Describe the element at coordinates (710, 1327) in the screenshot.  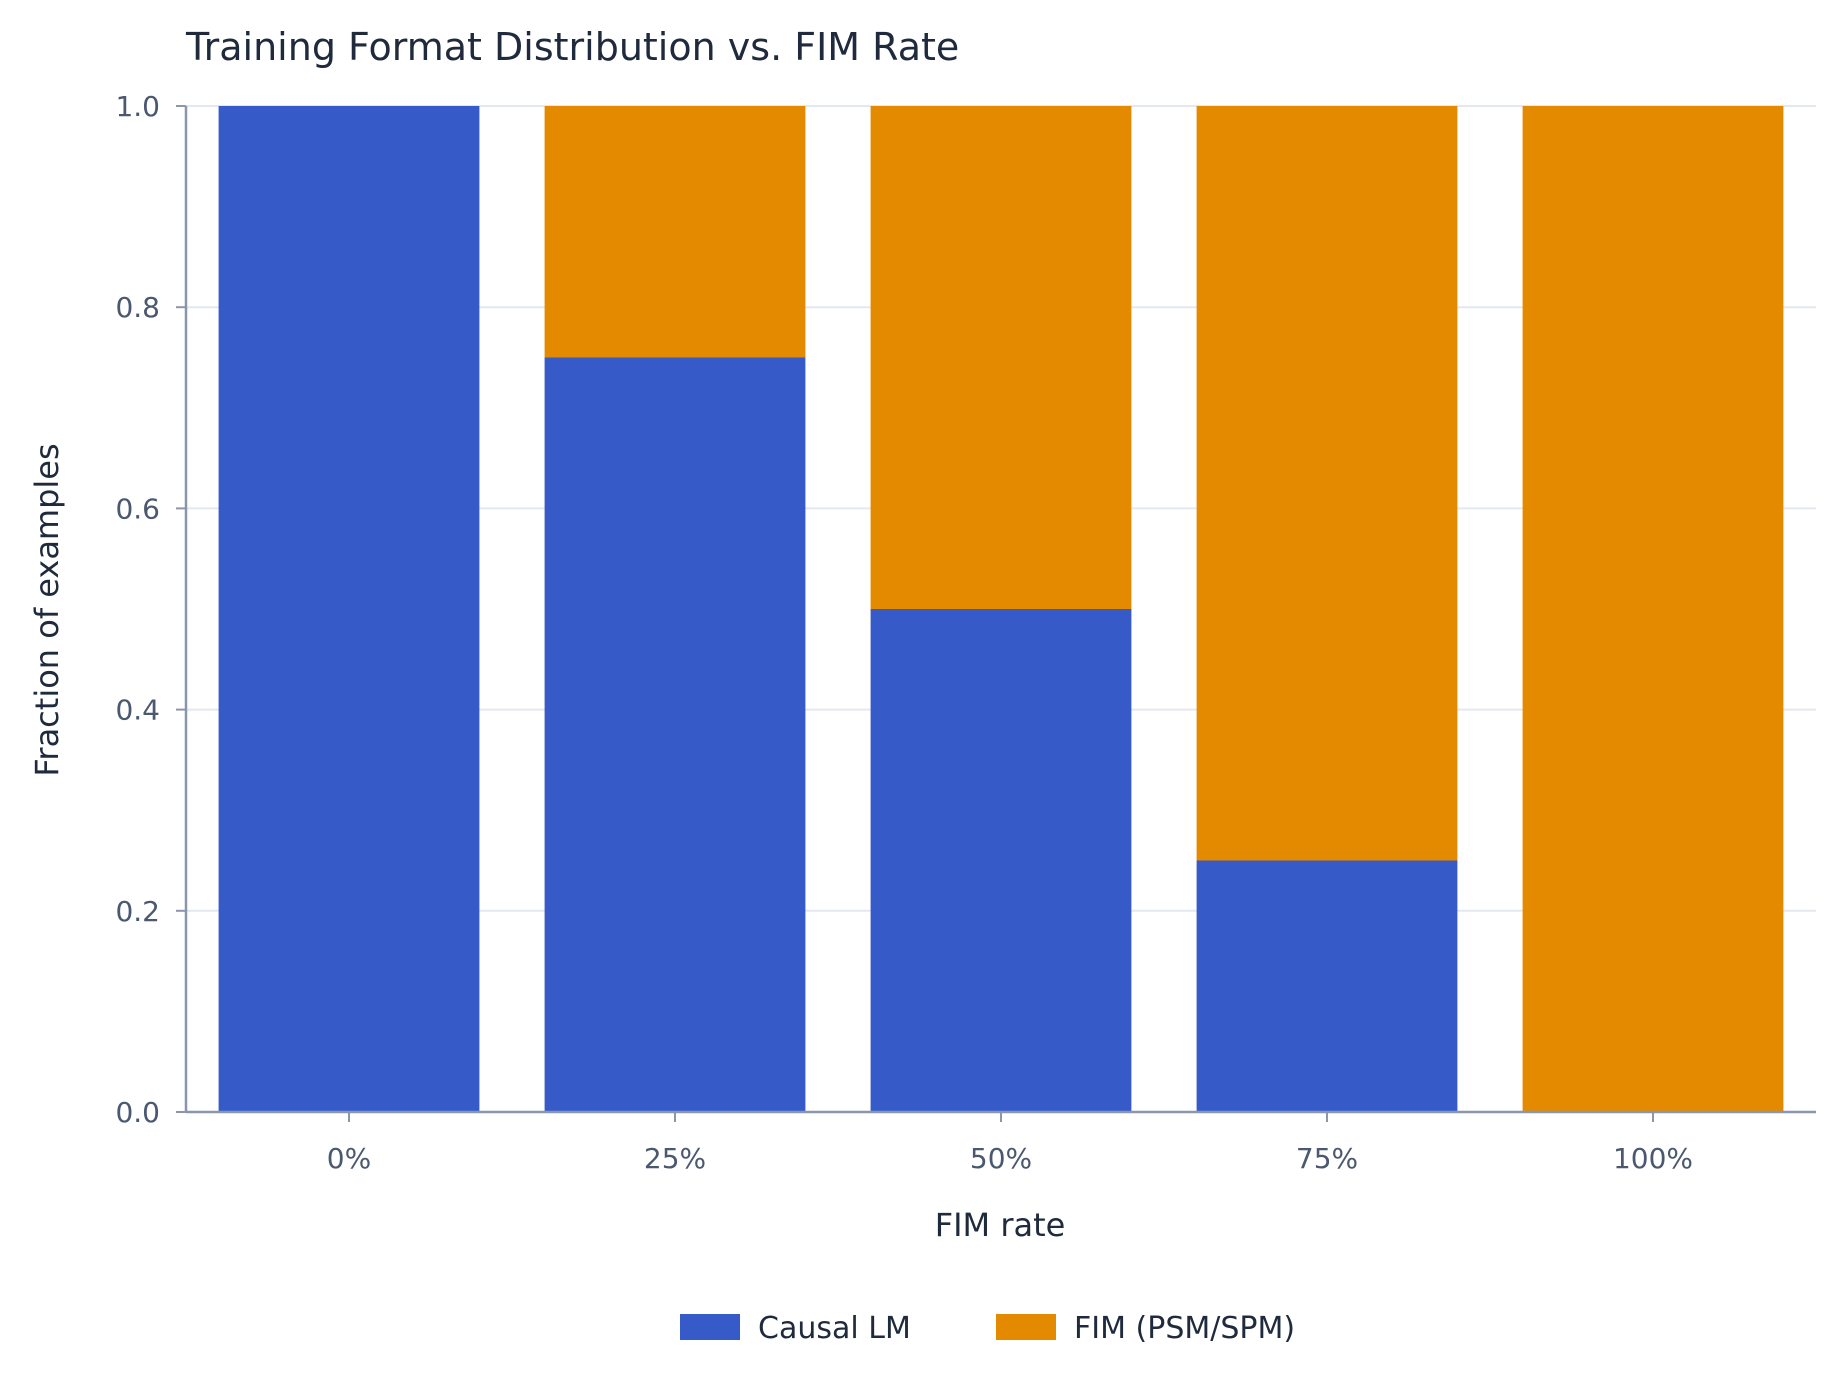
I see `legend-swatch-causal-lm` at that location.